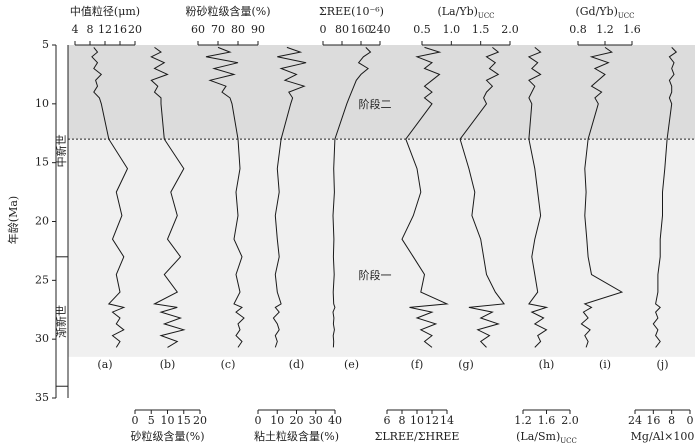 Image resolution: width=700 pixels, height=445 pixels. Describe the element at coordinates (605, 364) in the screenshot. I see `panel-label: (i)` at that location.